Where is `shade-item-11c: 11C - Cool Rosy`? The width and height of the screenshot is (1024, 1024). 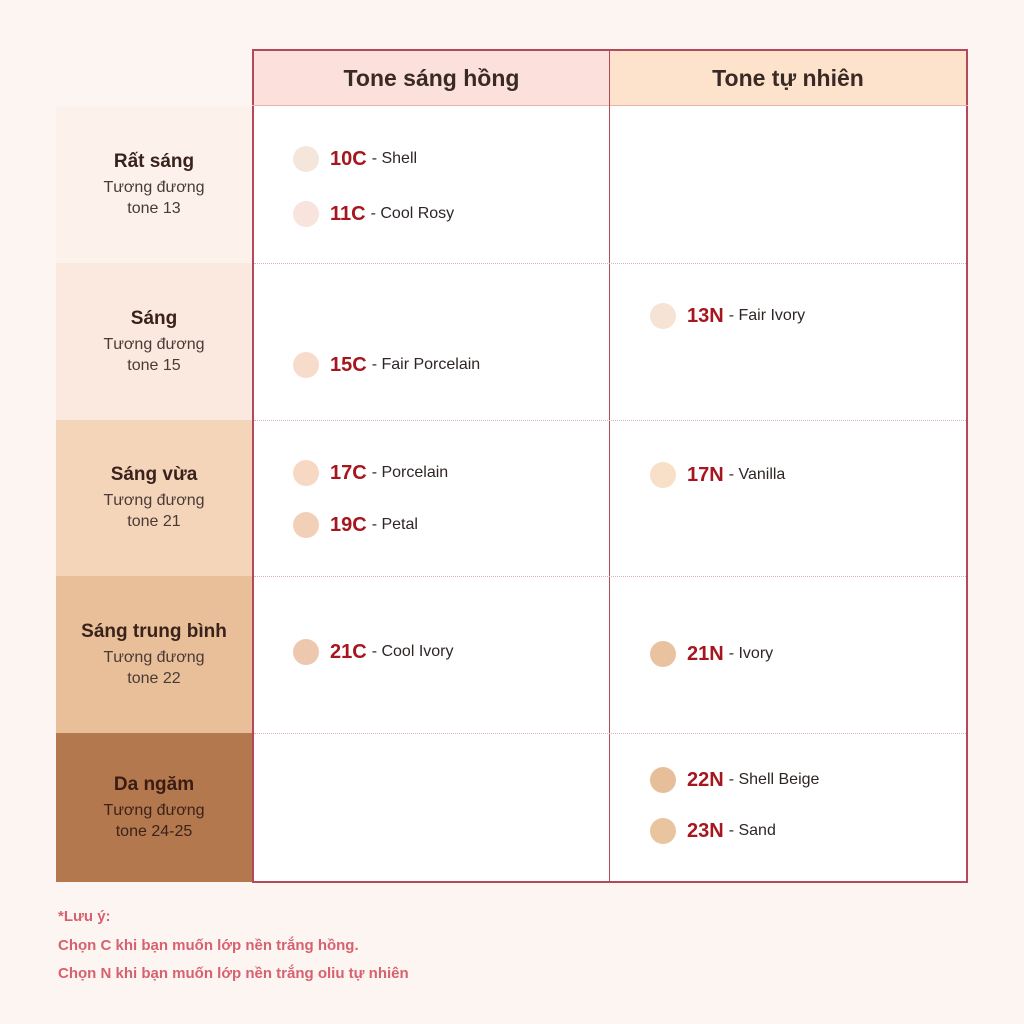
shade-item-11c: 11C - Cool Rosy is located at coordinates (373, 214).